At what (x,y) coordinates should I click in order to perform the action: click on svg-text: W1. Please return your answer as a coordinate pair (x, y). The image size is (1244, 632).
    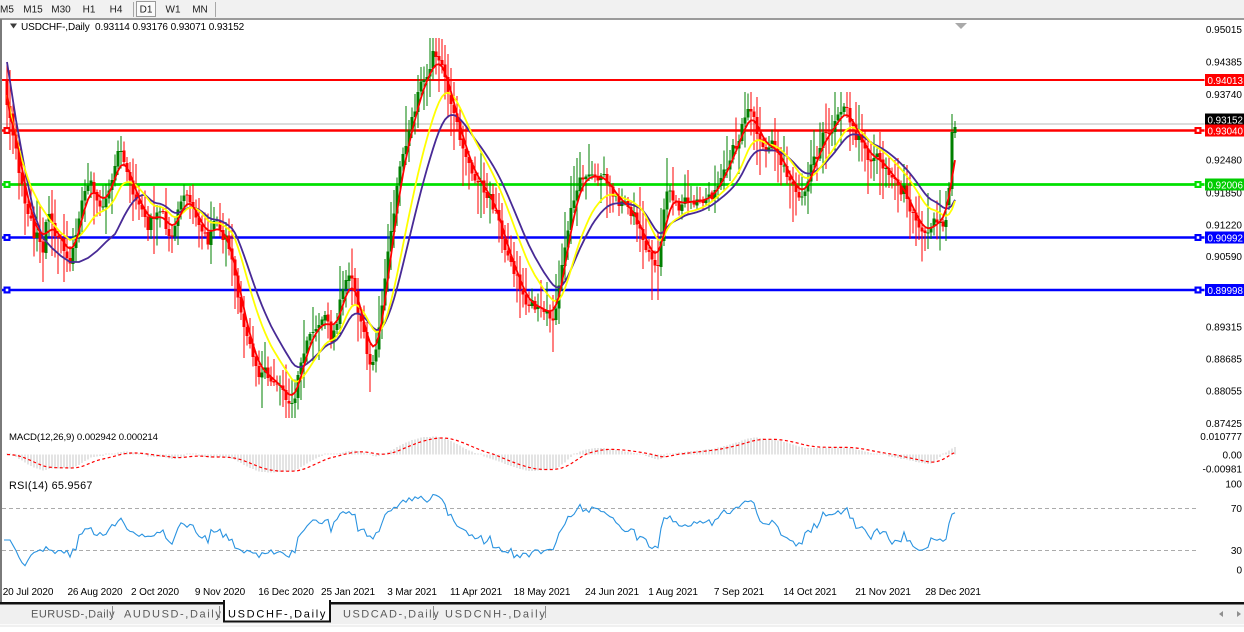
    Looking at the image, I should click on (173, 10).